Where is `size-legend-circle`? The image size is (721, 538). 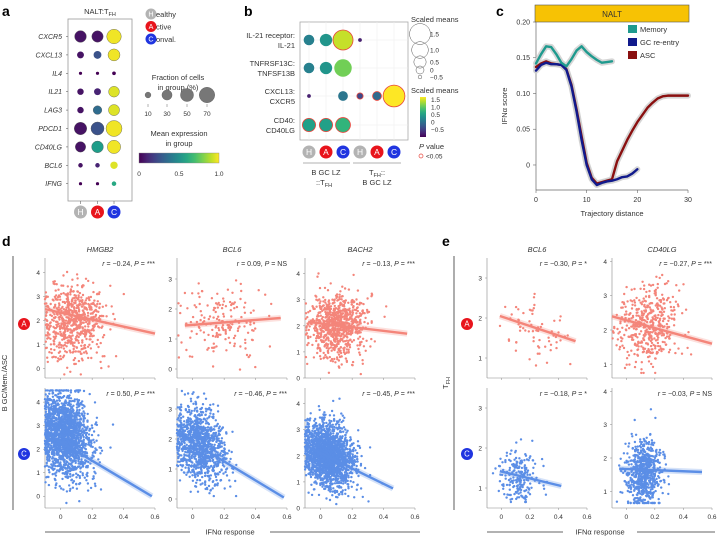
size-legend-circle is located at coordinates (420, 77).